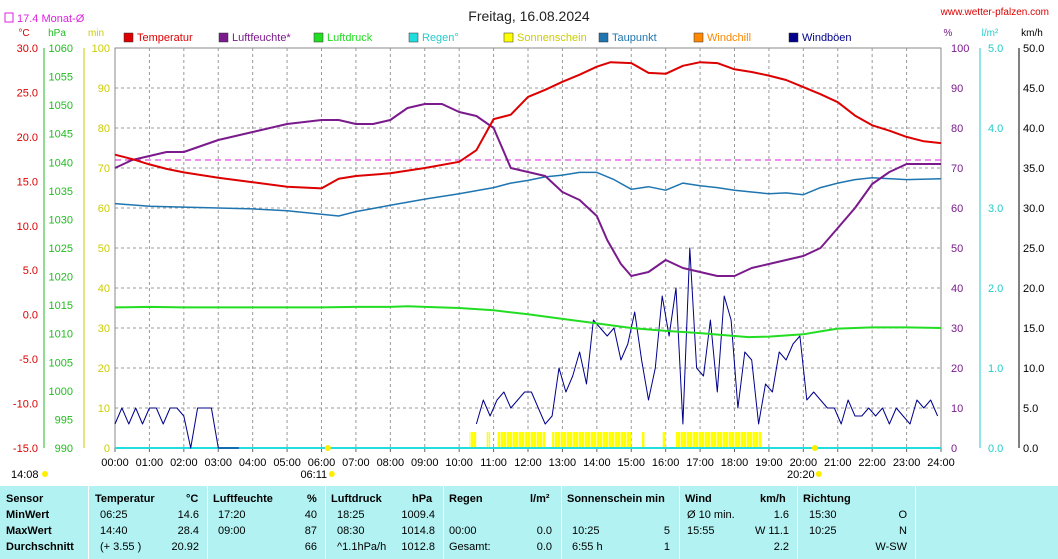  Describe the element at coordinates (463, 531) in the screenshot. I see `stats-cell-rain-t: 00:00` at that location.